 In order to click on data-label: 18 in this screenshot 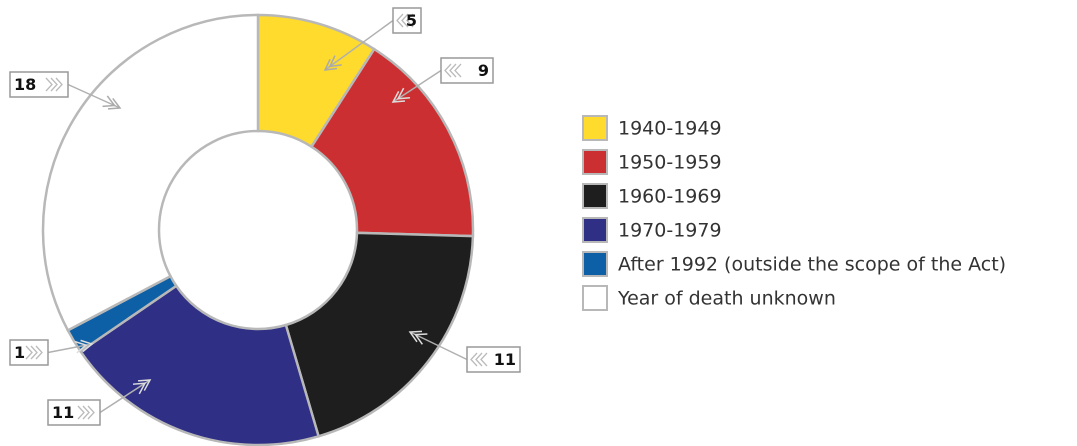, I will do `click(25, 84)`.